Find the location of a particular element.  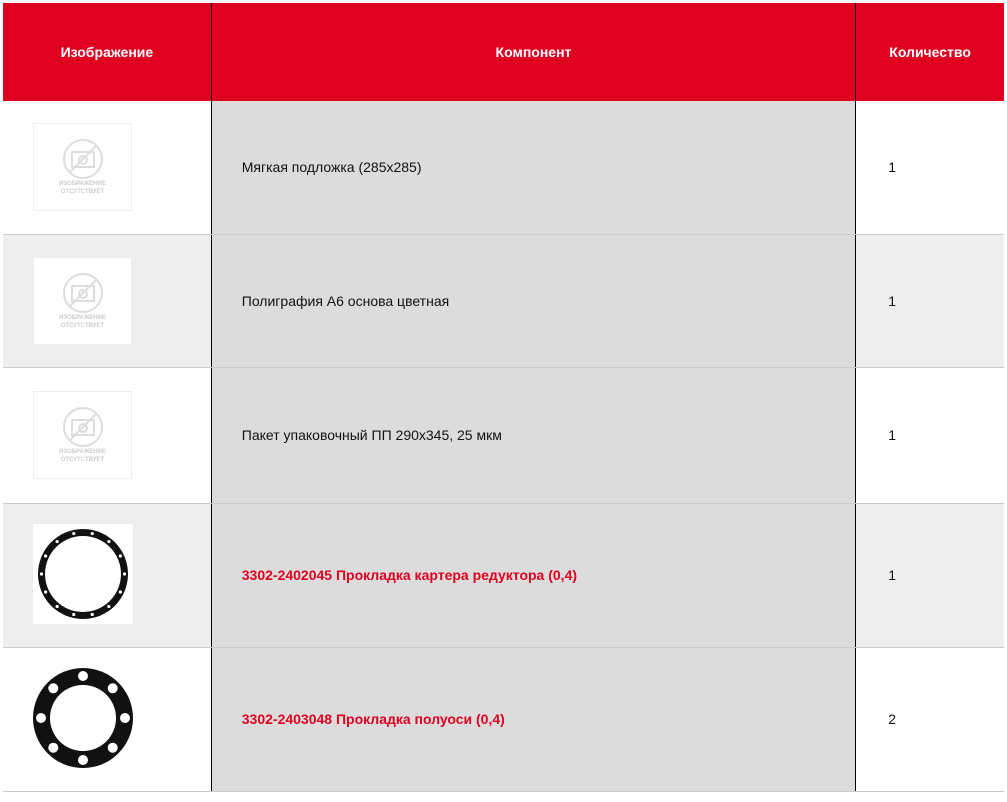

table-header: Изображение Компонент Количество is located at coordinates (503, 52).